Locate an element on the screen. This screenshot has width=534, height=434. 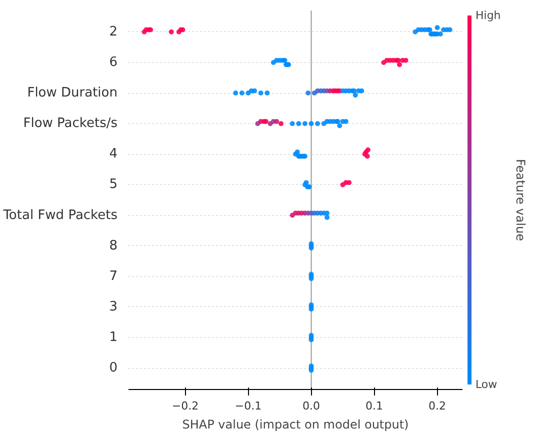
x-tick-label: −0.2 is located at coordinates (185, 406).